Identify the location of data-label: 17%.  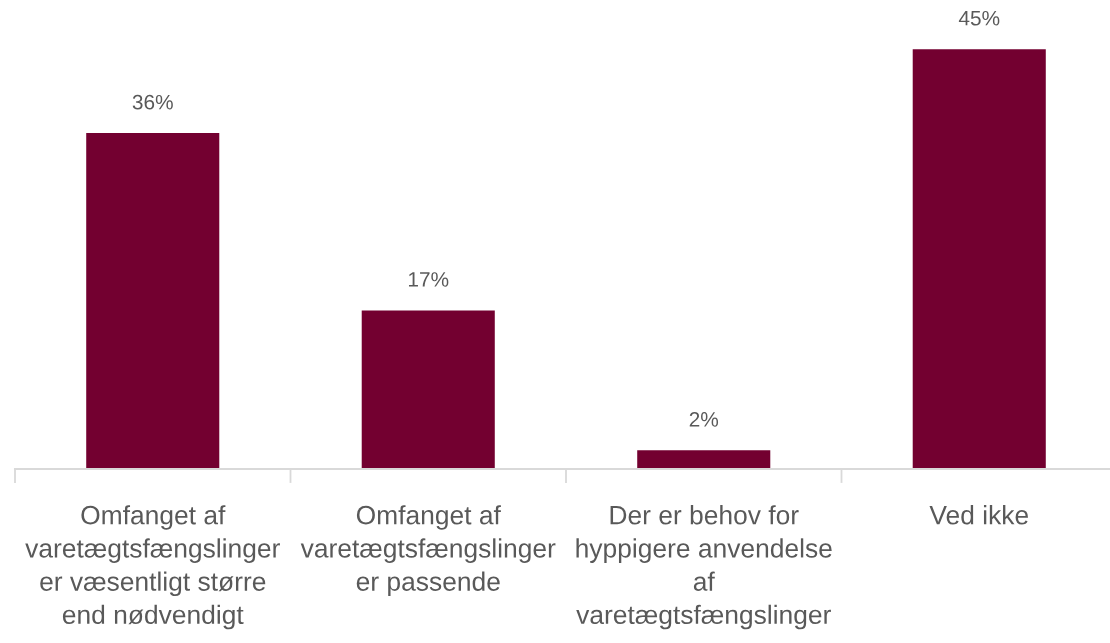
(428, 279).